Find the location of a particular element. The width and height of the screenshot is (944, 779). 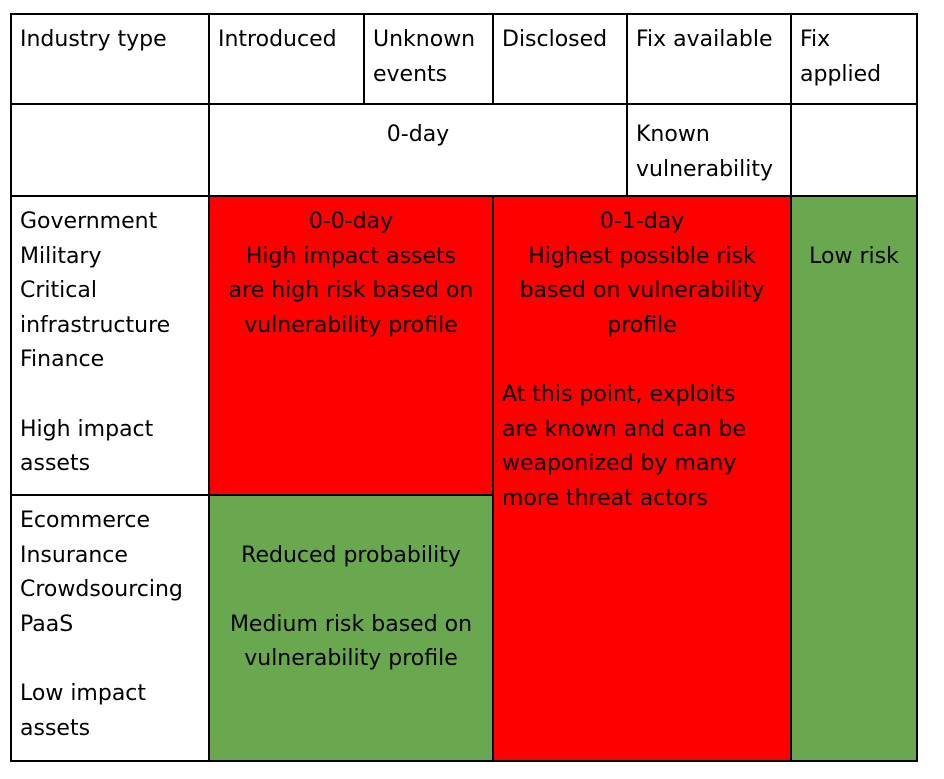

zero-day-phase: 0-day is located at coordinates (418, 134).